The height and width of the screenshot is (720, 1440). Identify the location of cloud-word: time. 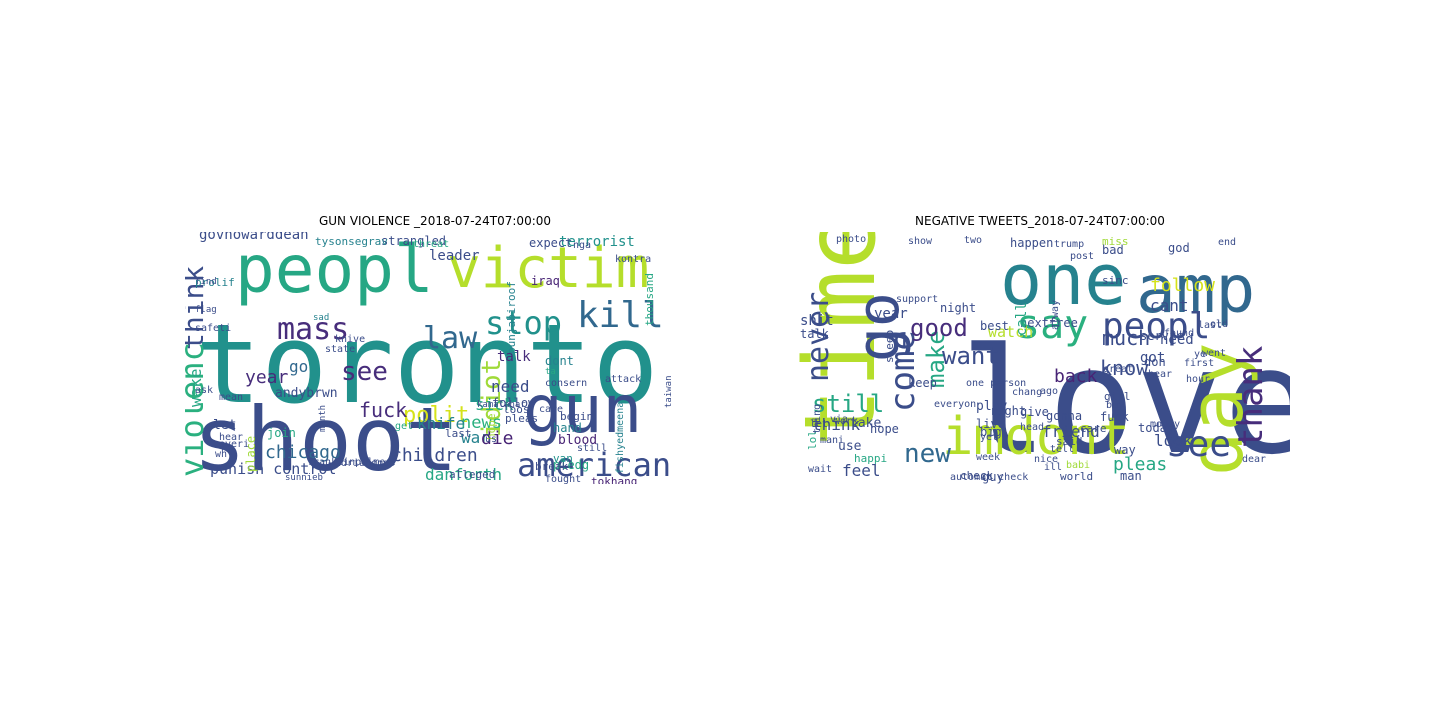
(844, 339).